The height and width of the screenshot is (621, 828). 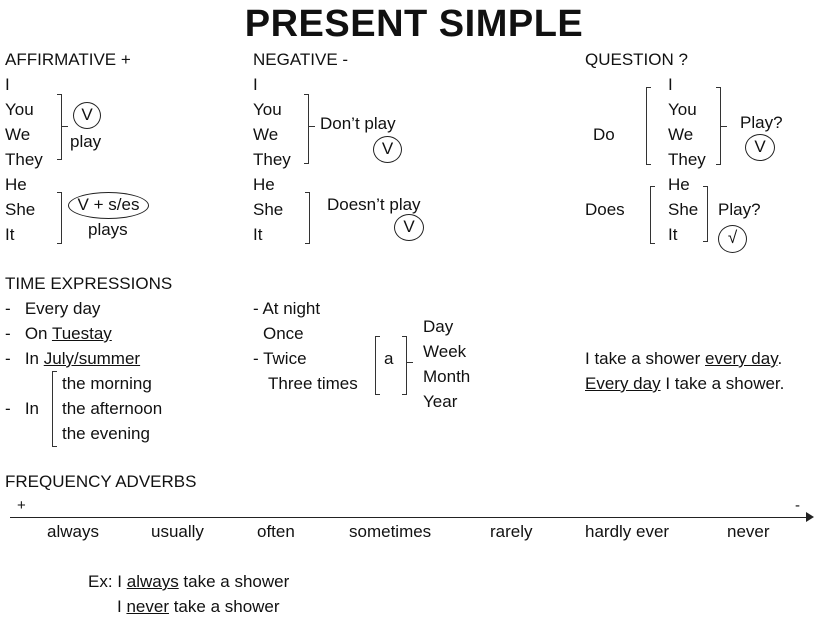 I want to click on affirmative-heading: AFFIRMATIVE +, so click(x=68, y=59).